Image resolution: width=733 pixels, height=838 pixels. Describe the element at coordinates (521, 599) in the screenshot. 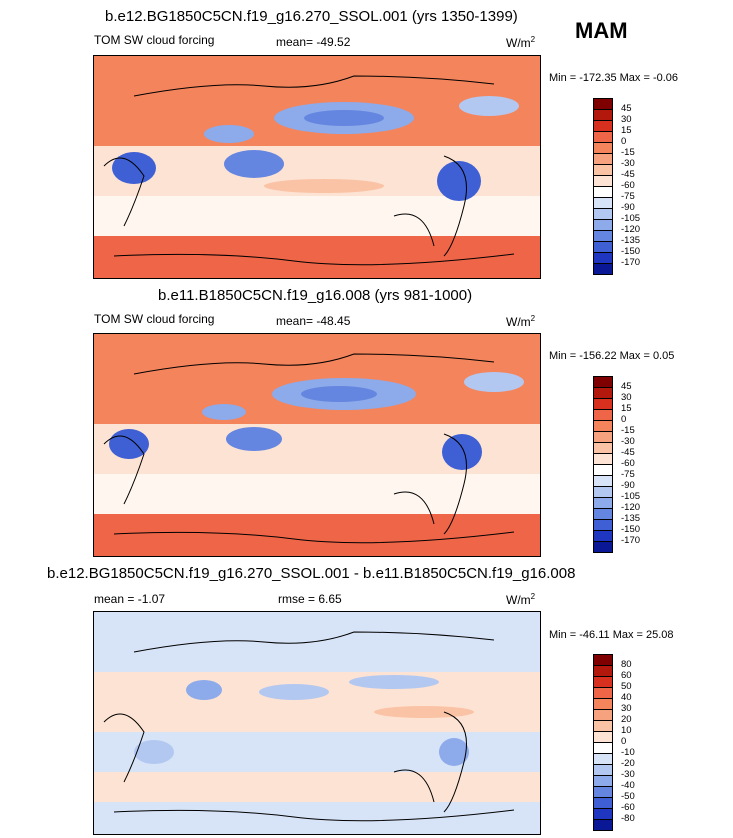

I see `panel3-units: W/m2` at that location.